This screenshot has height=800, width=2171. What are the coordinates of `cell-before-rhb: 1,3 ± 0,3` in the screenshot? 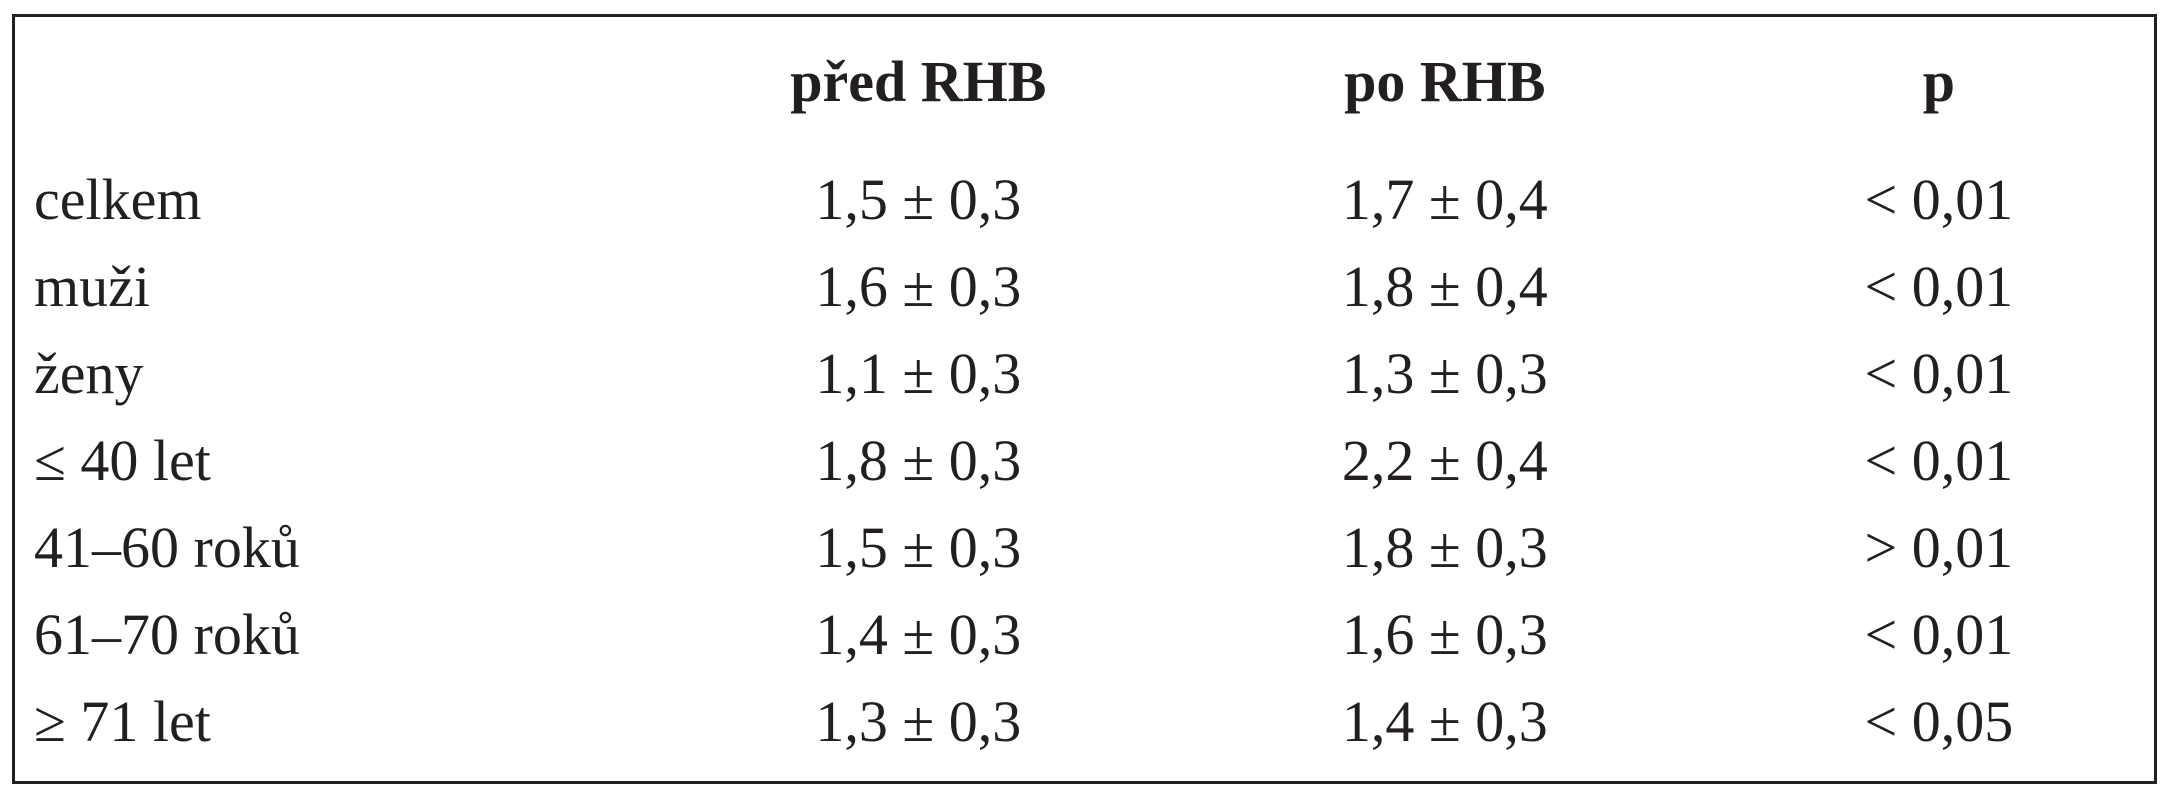 It's located at (918, 721).